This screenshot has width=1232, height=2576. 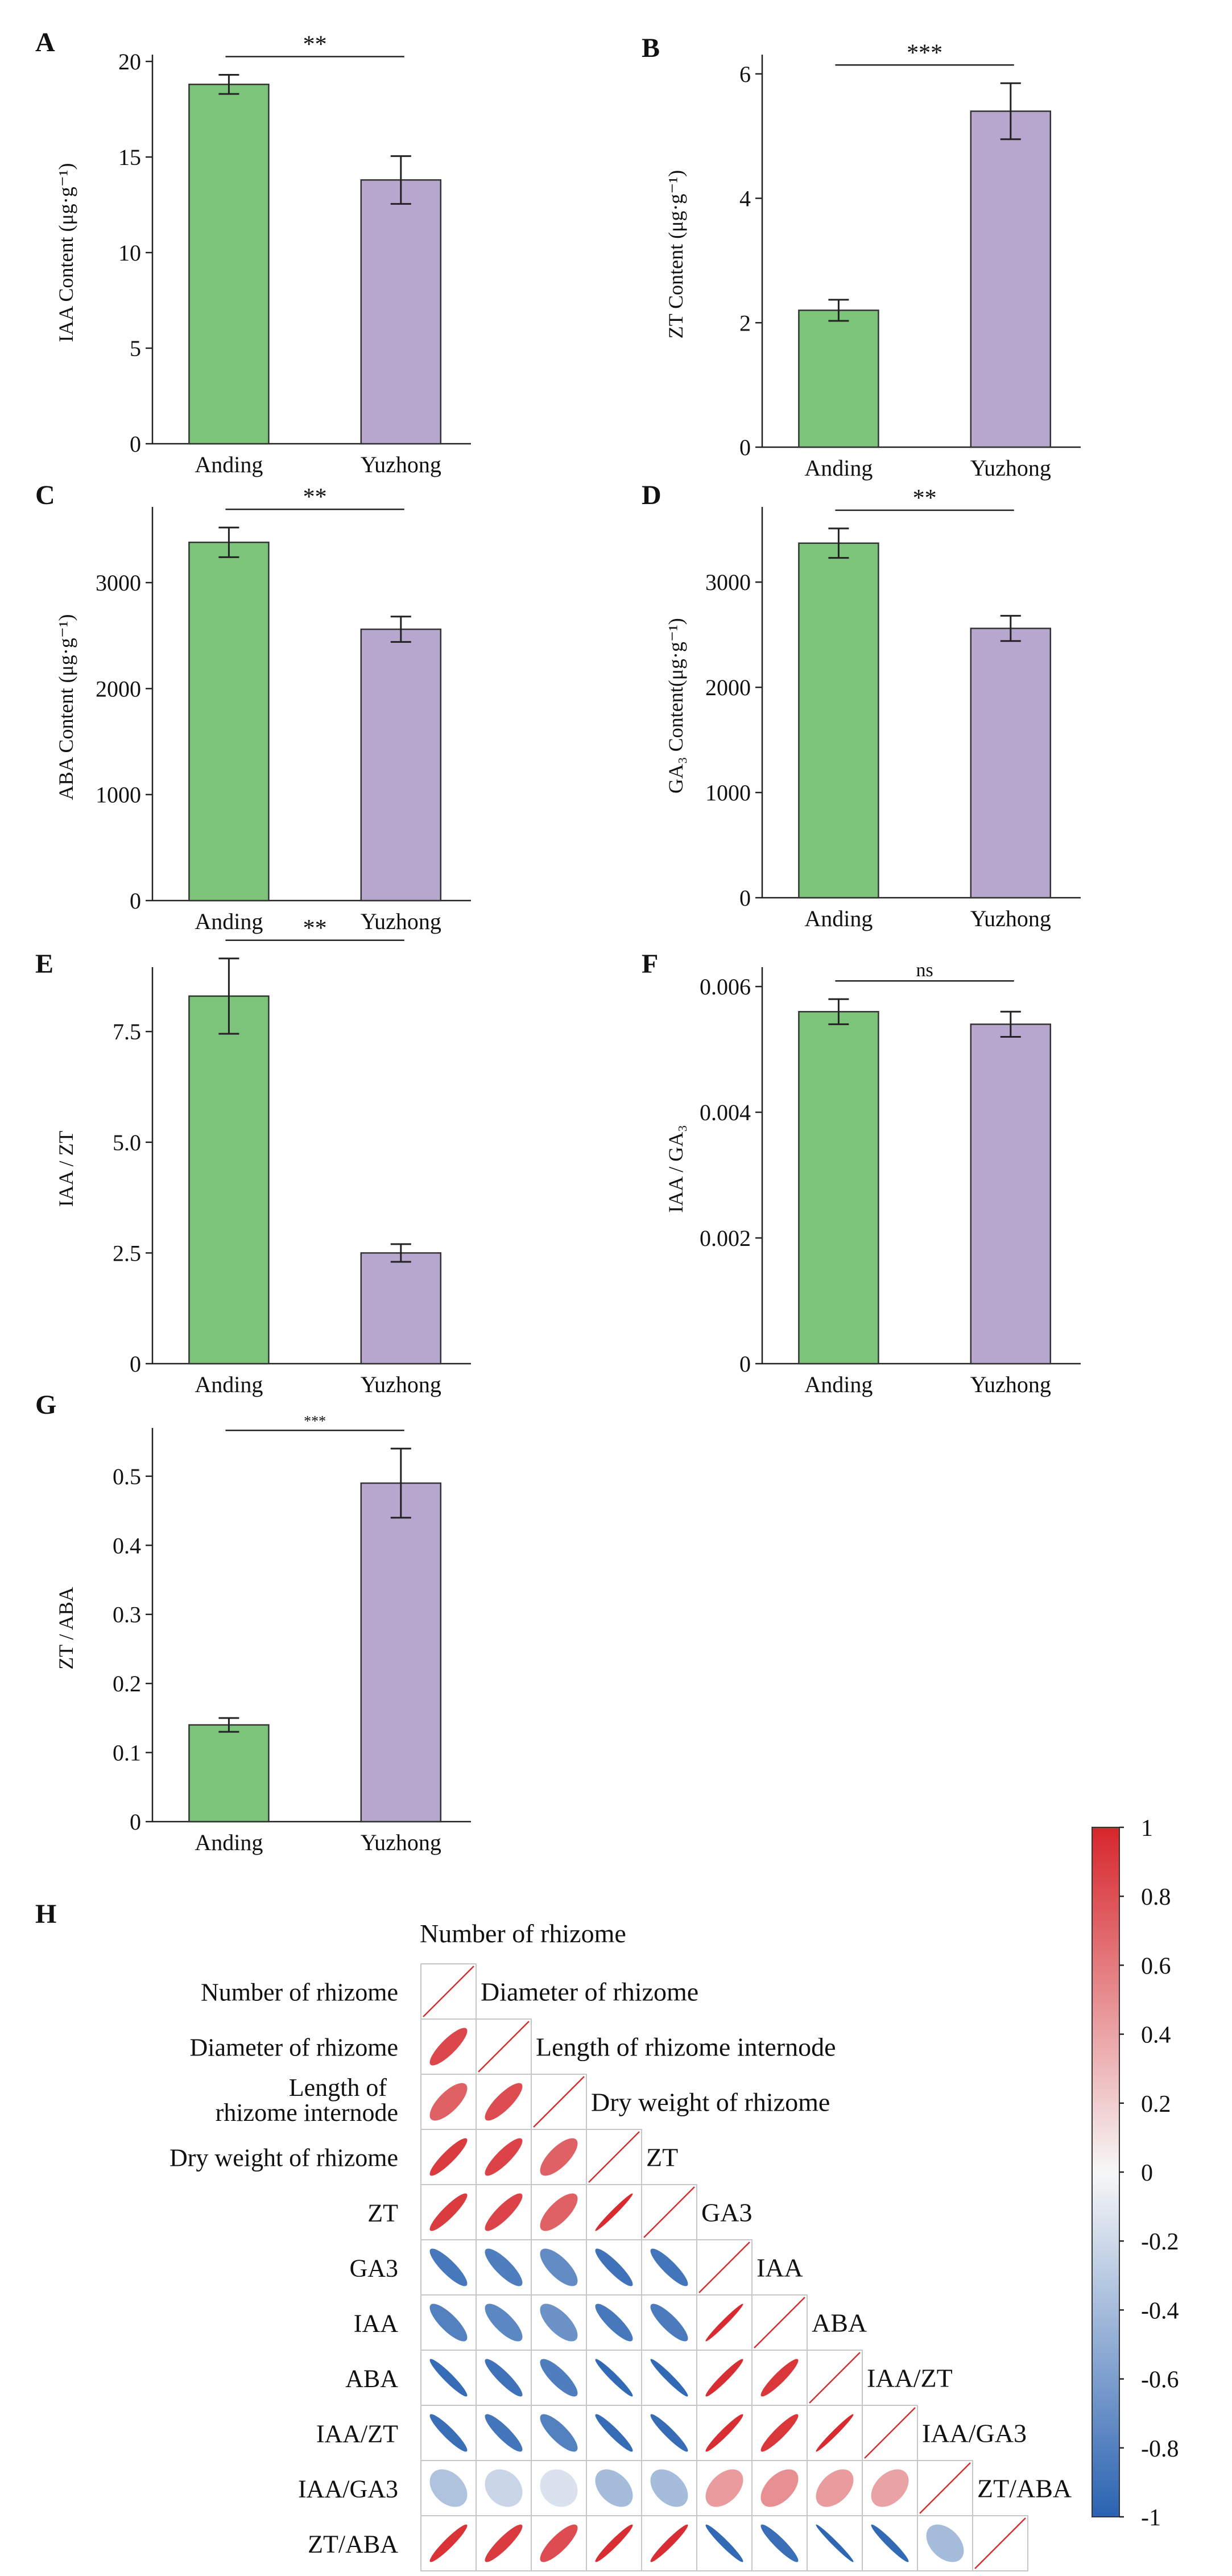 I want to click on matrix-column-label: Dry weight of rhizome, so click(x=710, y=2102).